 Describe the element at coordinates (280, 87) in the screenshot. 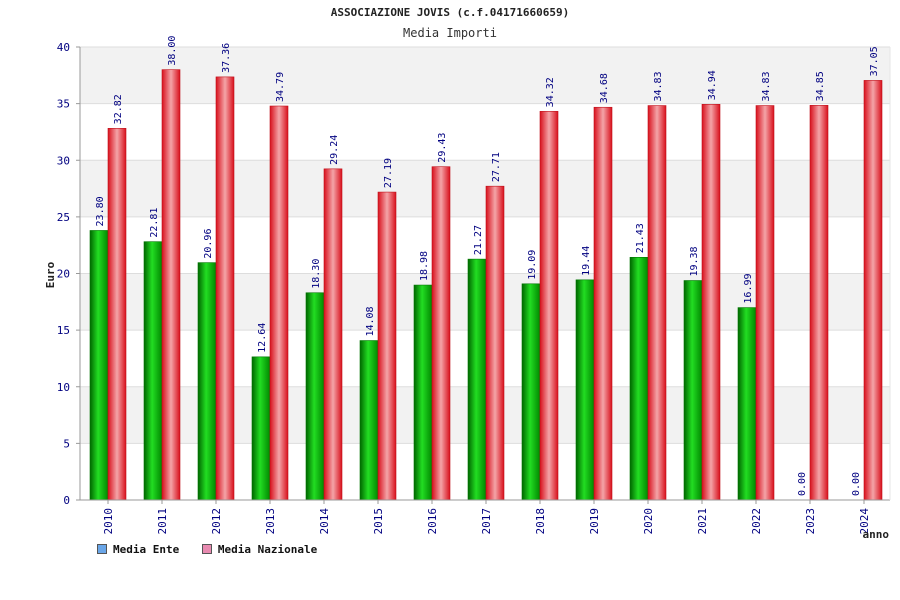

I see `data-label: 34.79` at that location.